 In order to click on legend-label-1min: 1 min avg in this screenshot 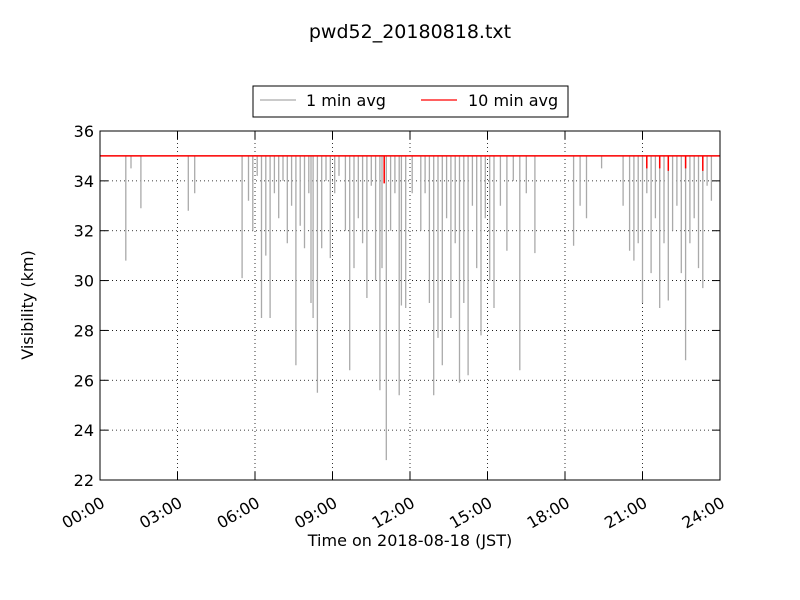, I will do `click(346, 100)`.